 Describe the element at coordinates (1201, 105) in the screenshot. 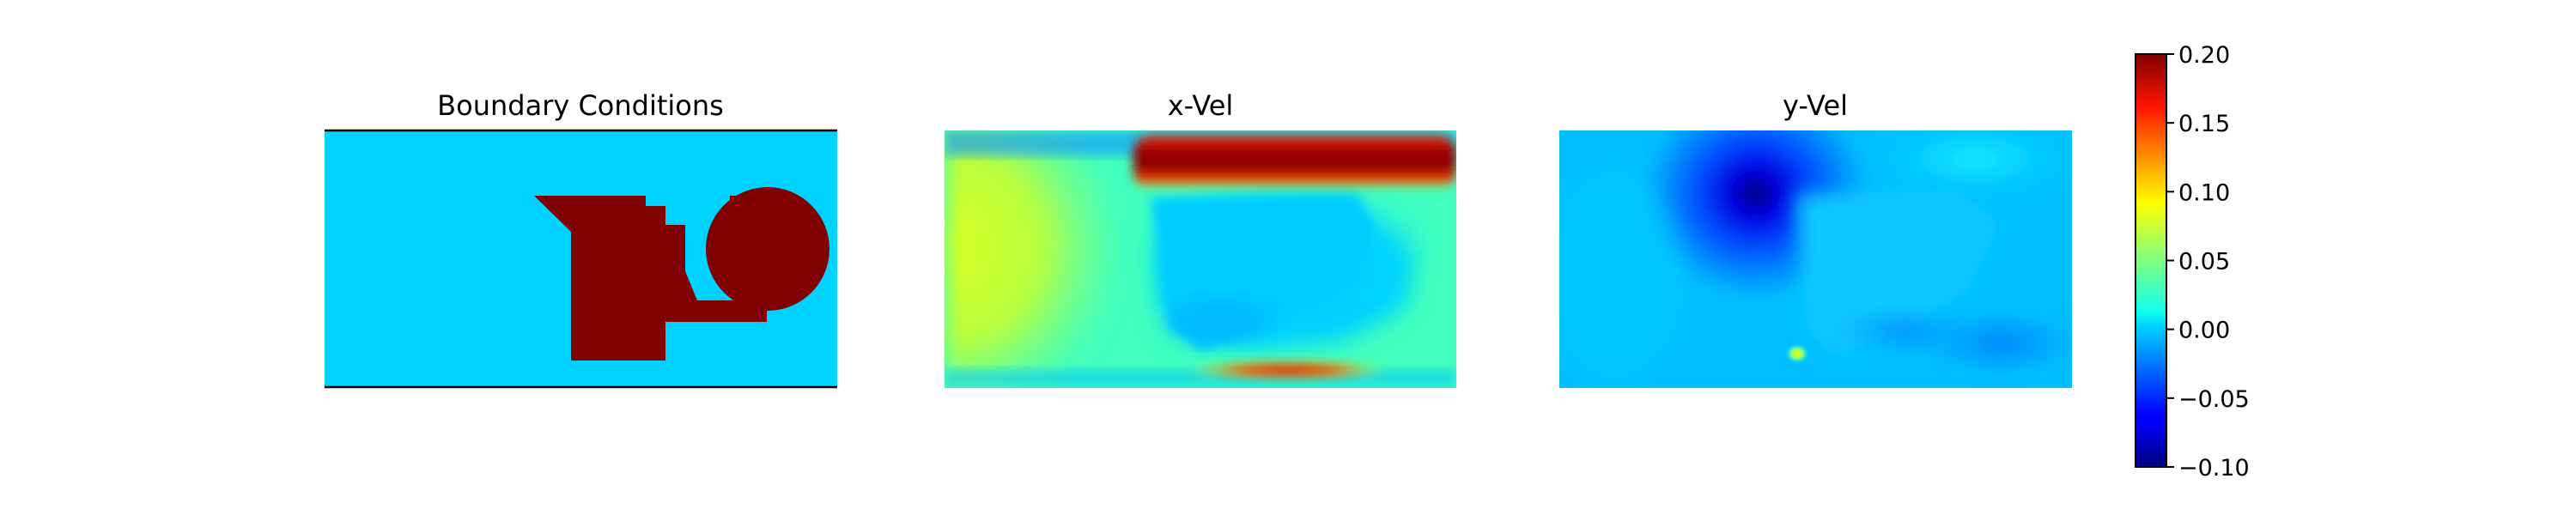

I see `panel-title-x-vel: x-Vel` at that location.